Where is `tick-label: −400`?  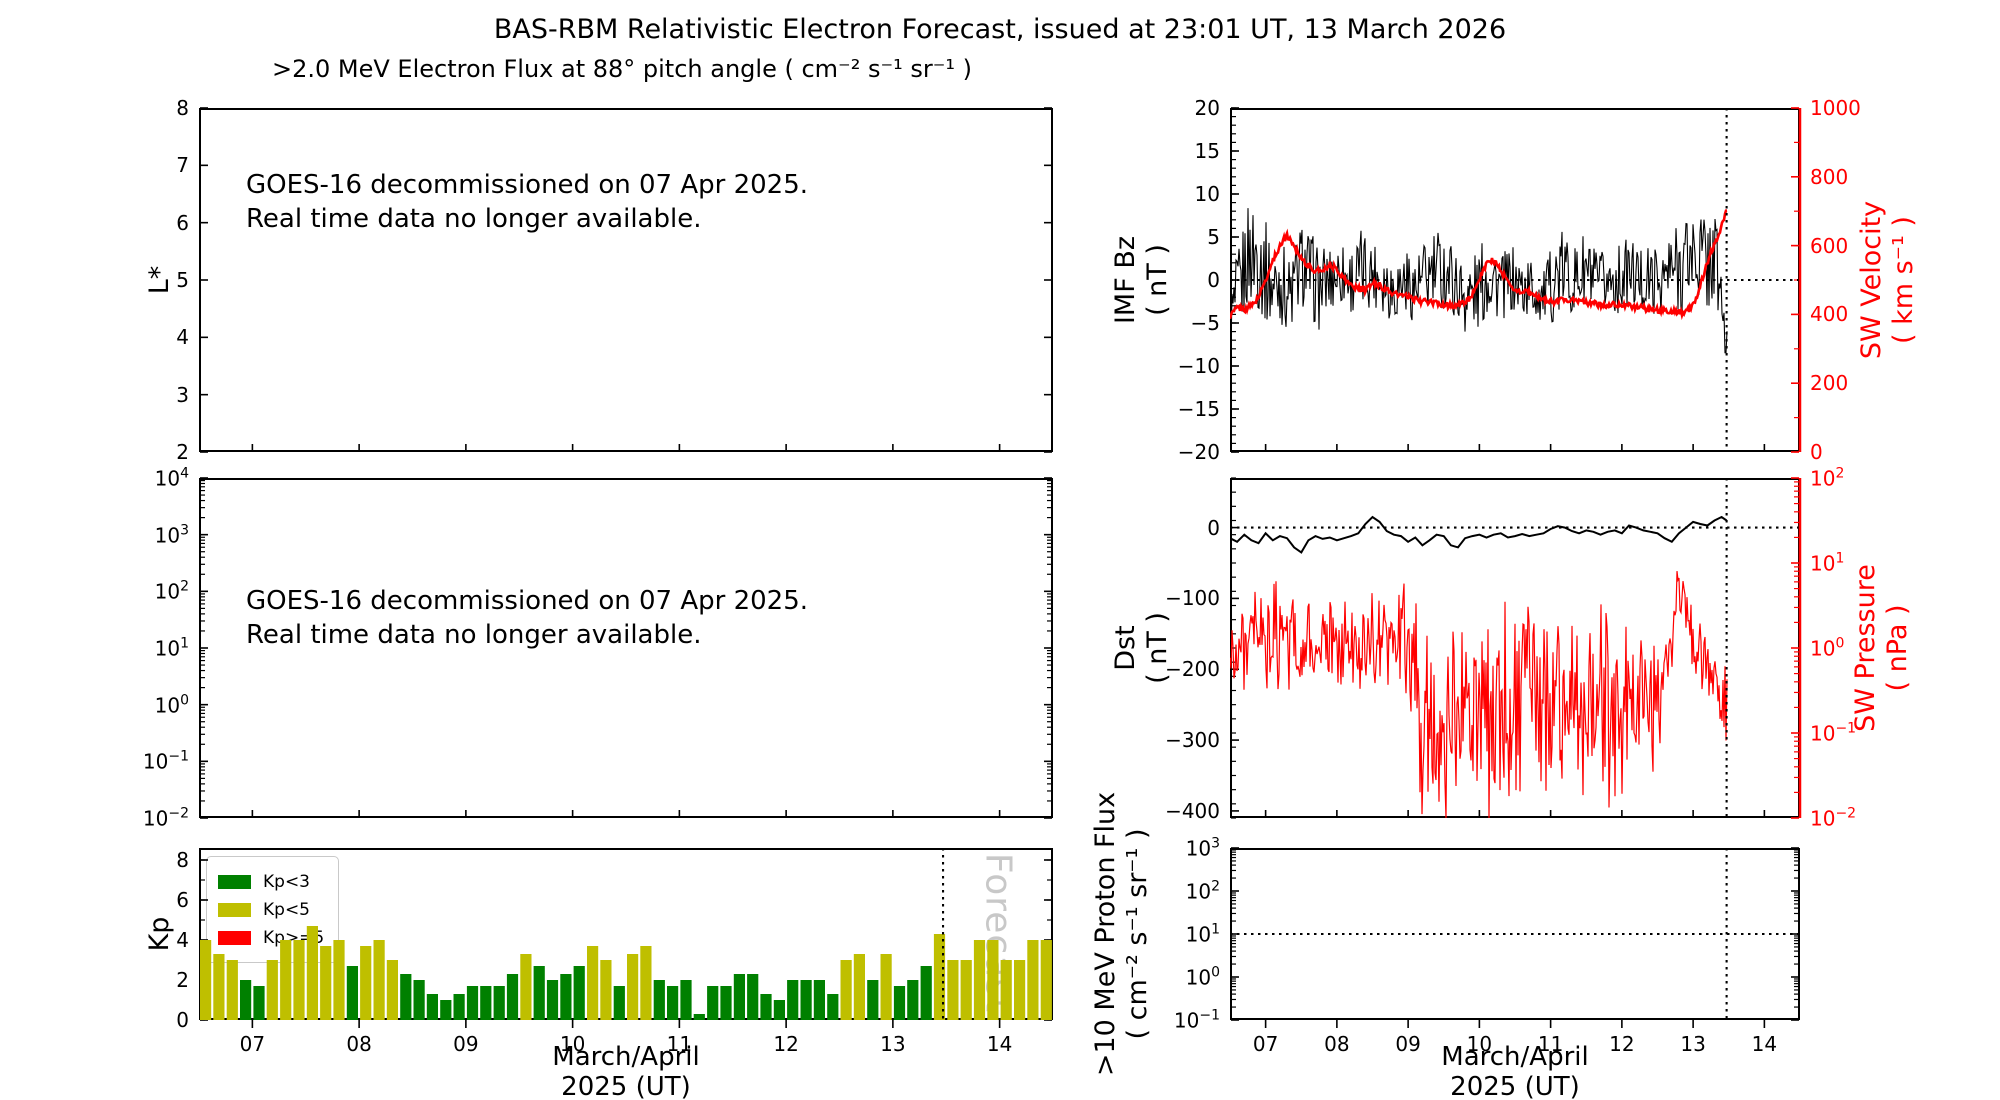
tick-label: −400 is located at coordinates (1192, 810).